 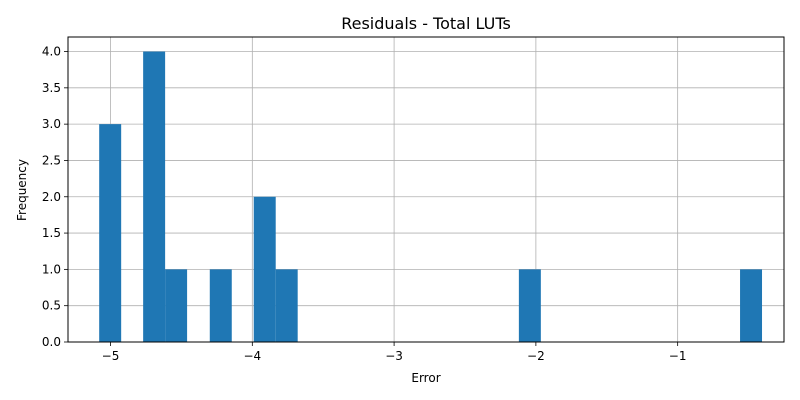 I want to click on x-tick-label: −4, so click(x=252, y=356).